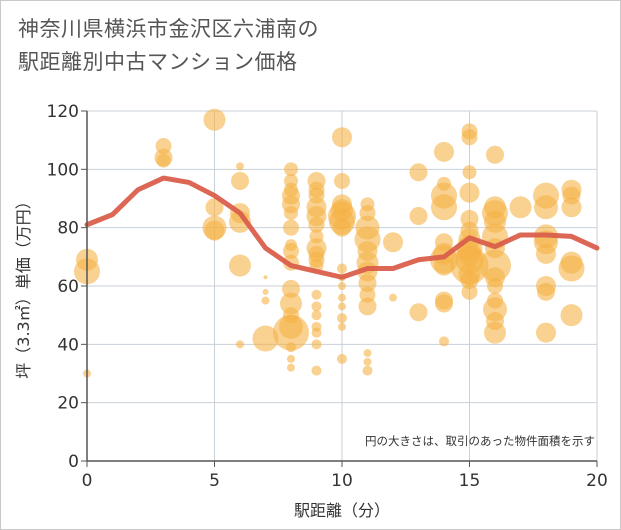 This screenshot has width=621, height=530. Describe the element at coordinates (470, 481) in the screenshot. I see `x-tick-label: 15` at that location.